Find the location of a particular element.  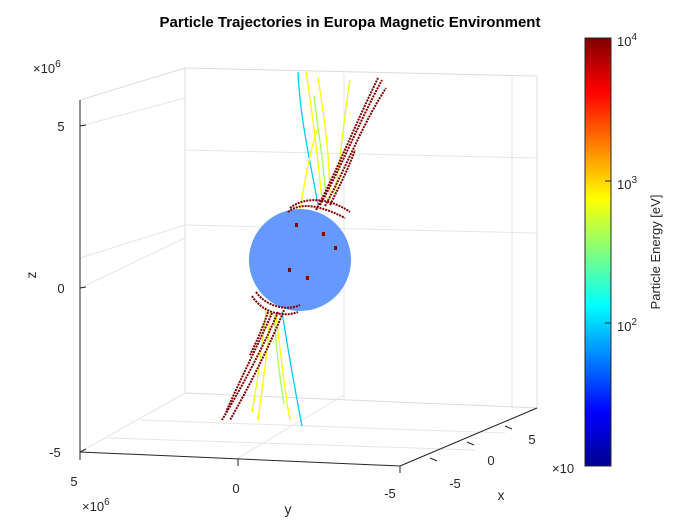

colorbar-label: Particle Energy [eV] is located at coordinates (655, 252).